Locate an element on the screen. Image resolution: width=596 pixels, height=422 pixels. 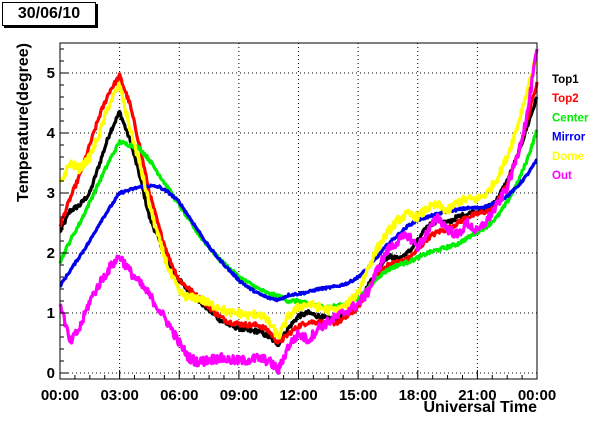
legend-entry-dome: Dome is located at coordinates (568, 157).